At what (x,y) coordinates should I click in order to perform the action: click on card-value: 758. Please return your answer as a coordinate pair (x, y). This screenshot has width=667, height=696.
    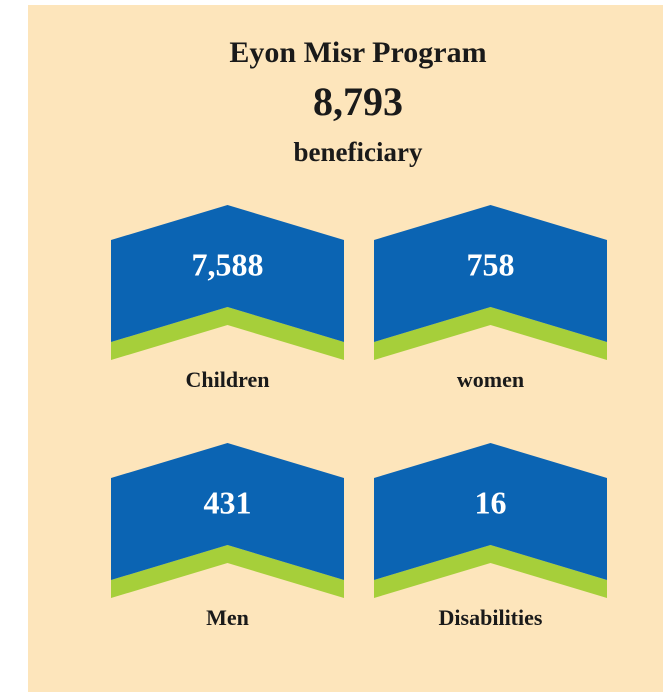
    Looking at the image, I should click on (491, 264).